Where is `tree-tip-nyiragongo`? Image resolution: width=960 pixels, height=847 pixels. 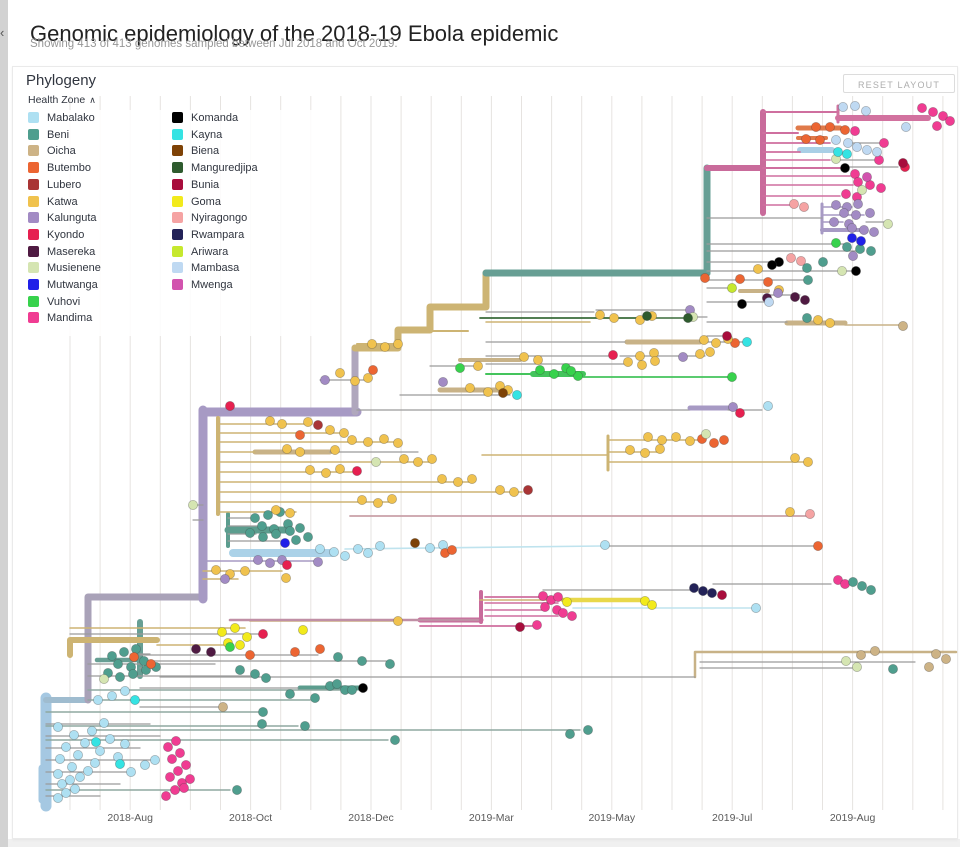
tree-tip-nyiragongo is located at coordinates (794, 203).